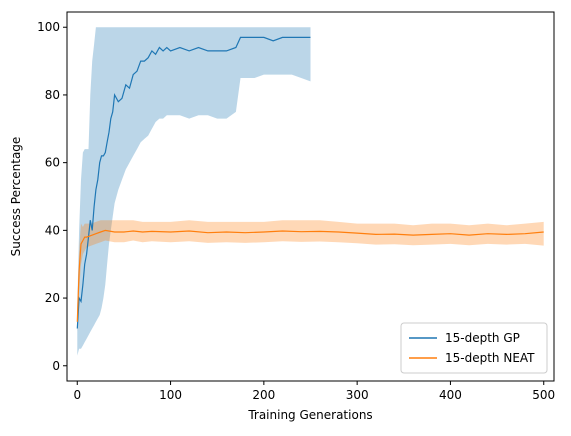  What do you see at coordinates (490, 358) in the screenshot?
I see `legend-label-1: 15-depth NEAT` at bounding box center [490, 358].